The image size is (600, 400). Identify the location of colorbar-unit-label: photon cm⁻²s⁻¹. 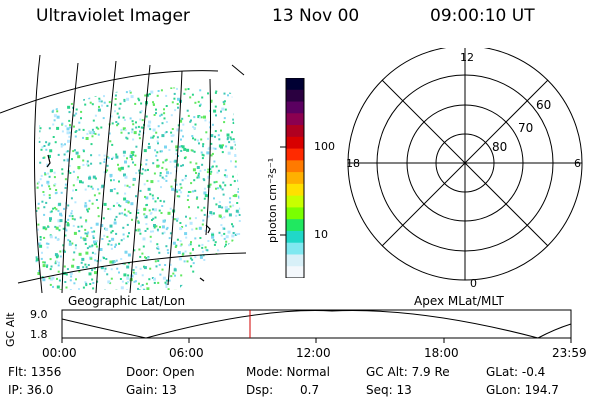
(272, 200).